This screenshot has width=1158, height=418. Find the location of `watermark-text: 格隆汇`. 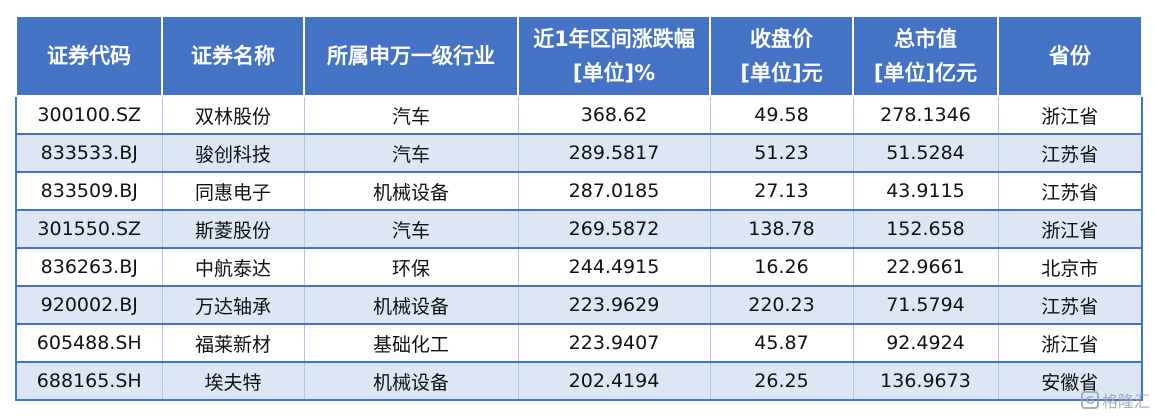

watermark-text: 格隆汇 is located at coordinates (1125, 401).